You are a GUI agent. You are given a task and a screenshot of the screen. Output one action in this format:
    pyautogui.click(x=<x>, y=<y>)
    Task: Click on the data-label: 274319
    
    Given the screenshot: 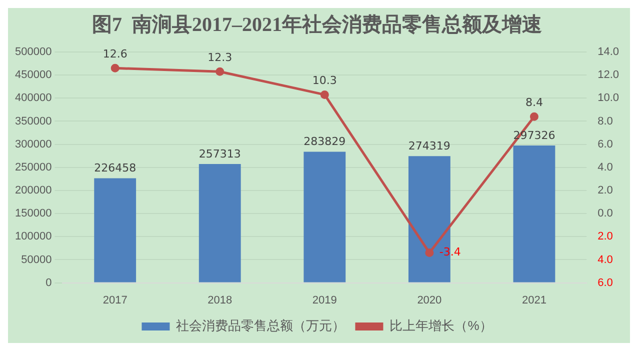 What is the action you would take?
    pyautogui.click(x=429, y=146)
    